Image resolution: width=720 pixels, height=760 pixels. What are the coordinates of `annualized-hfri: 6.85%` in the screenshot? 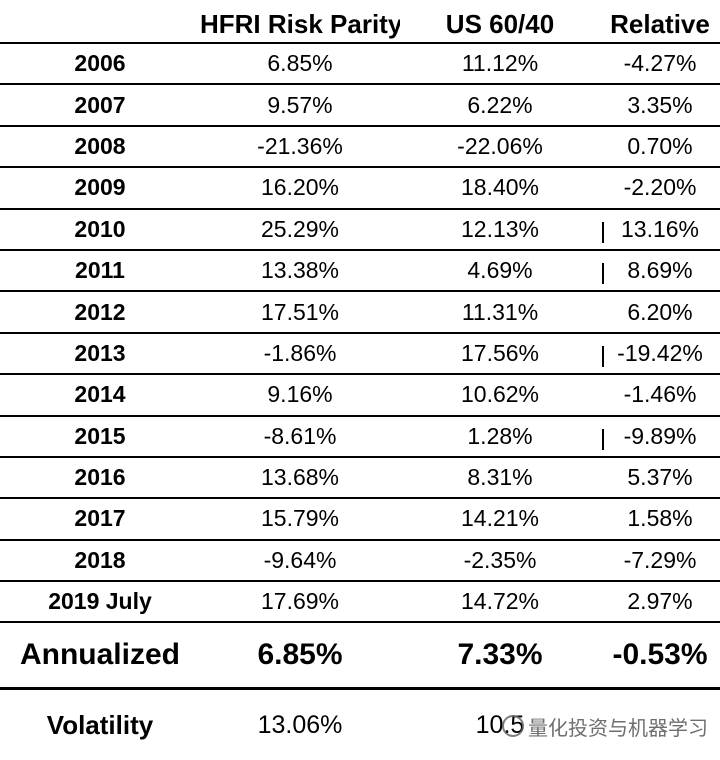 It's located at (300, 655).